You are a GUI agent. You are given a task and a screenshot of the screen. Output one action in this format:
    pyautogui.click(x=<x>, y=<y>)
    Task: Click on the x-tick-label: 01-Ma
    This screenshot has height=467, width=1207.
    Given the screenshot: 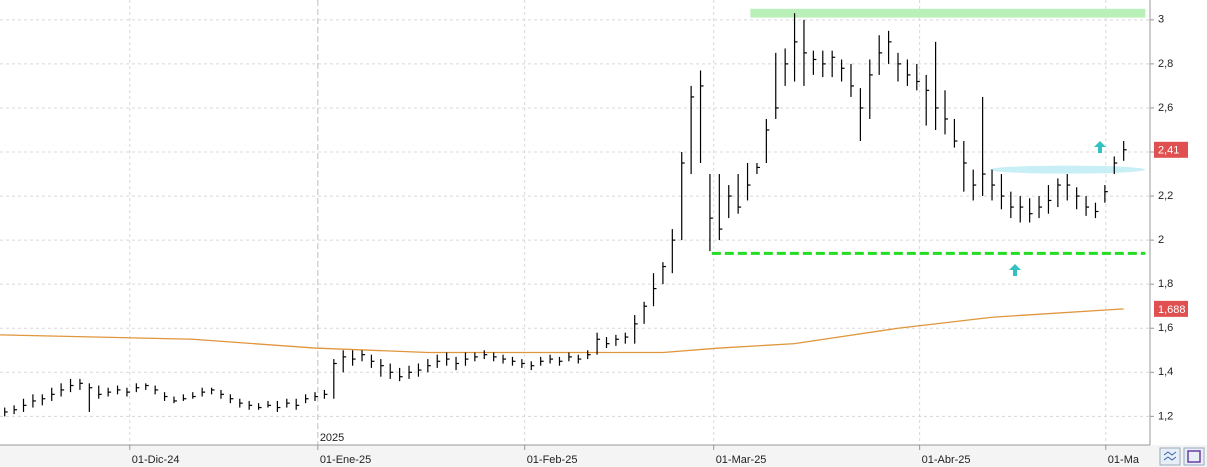 What is the action you would take?
    pyautogui.click(x=1124, y=460)
    